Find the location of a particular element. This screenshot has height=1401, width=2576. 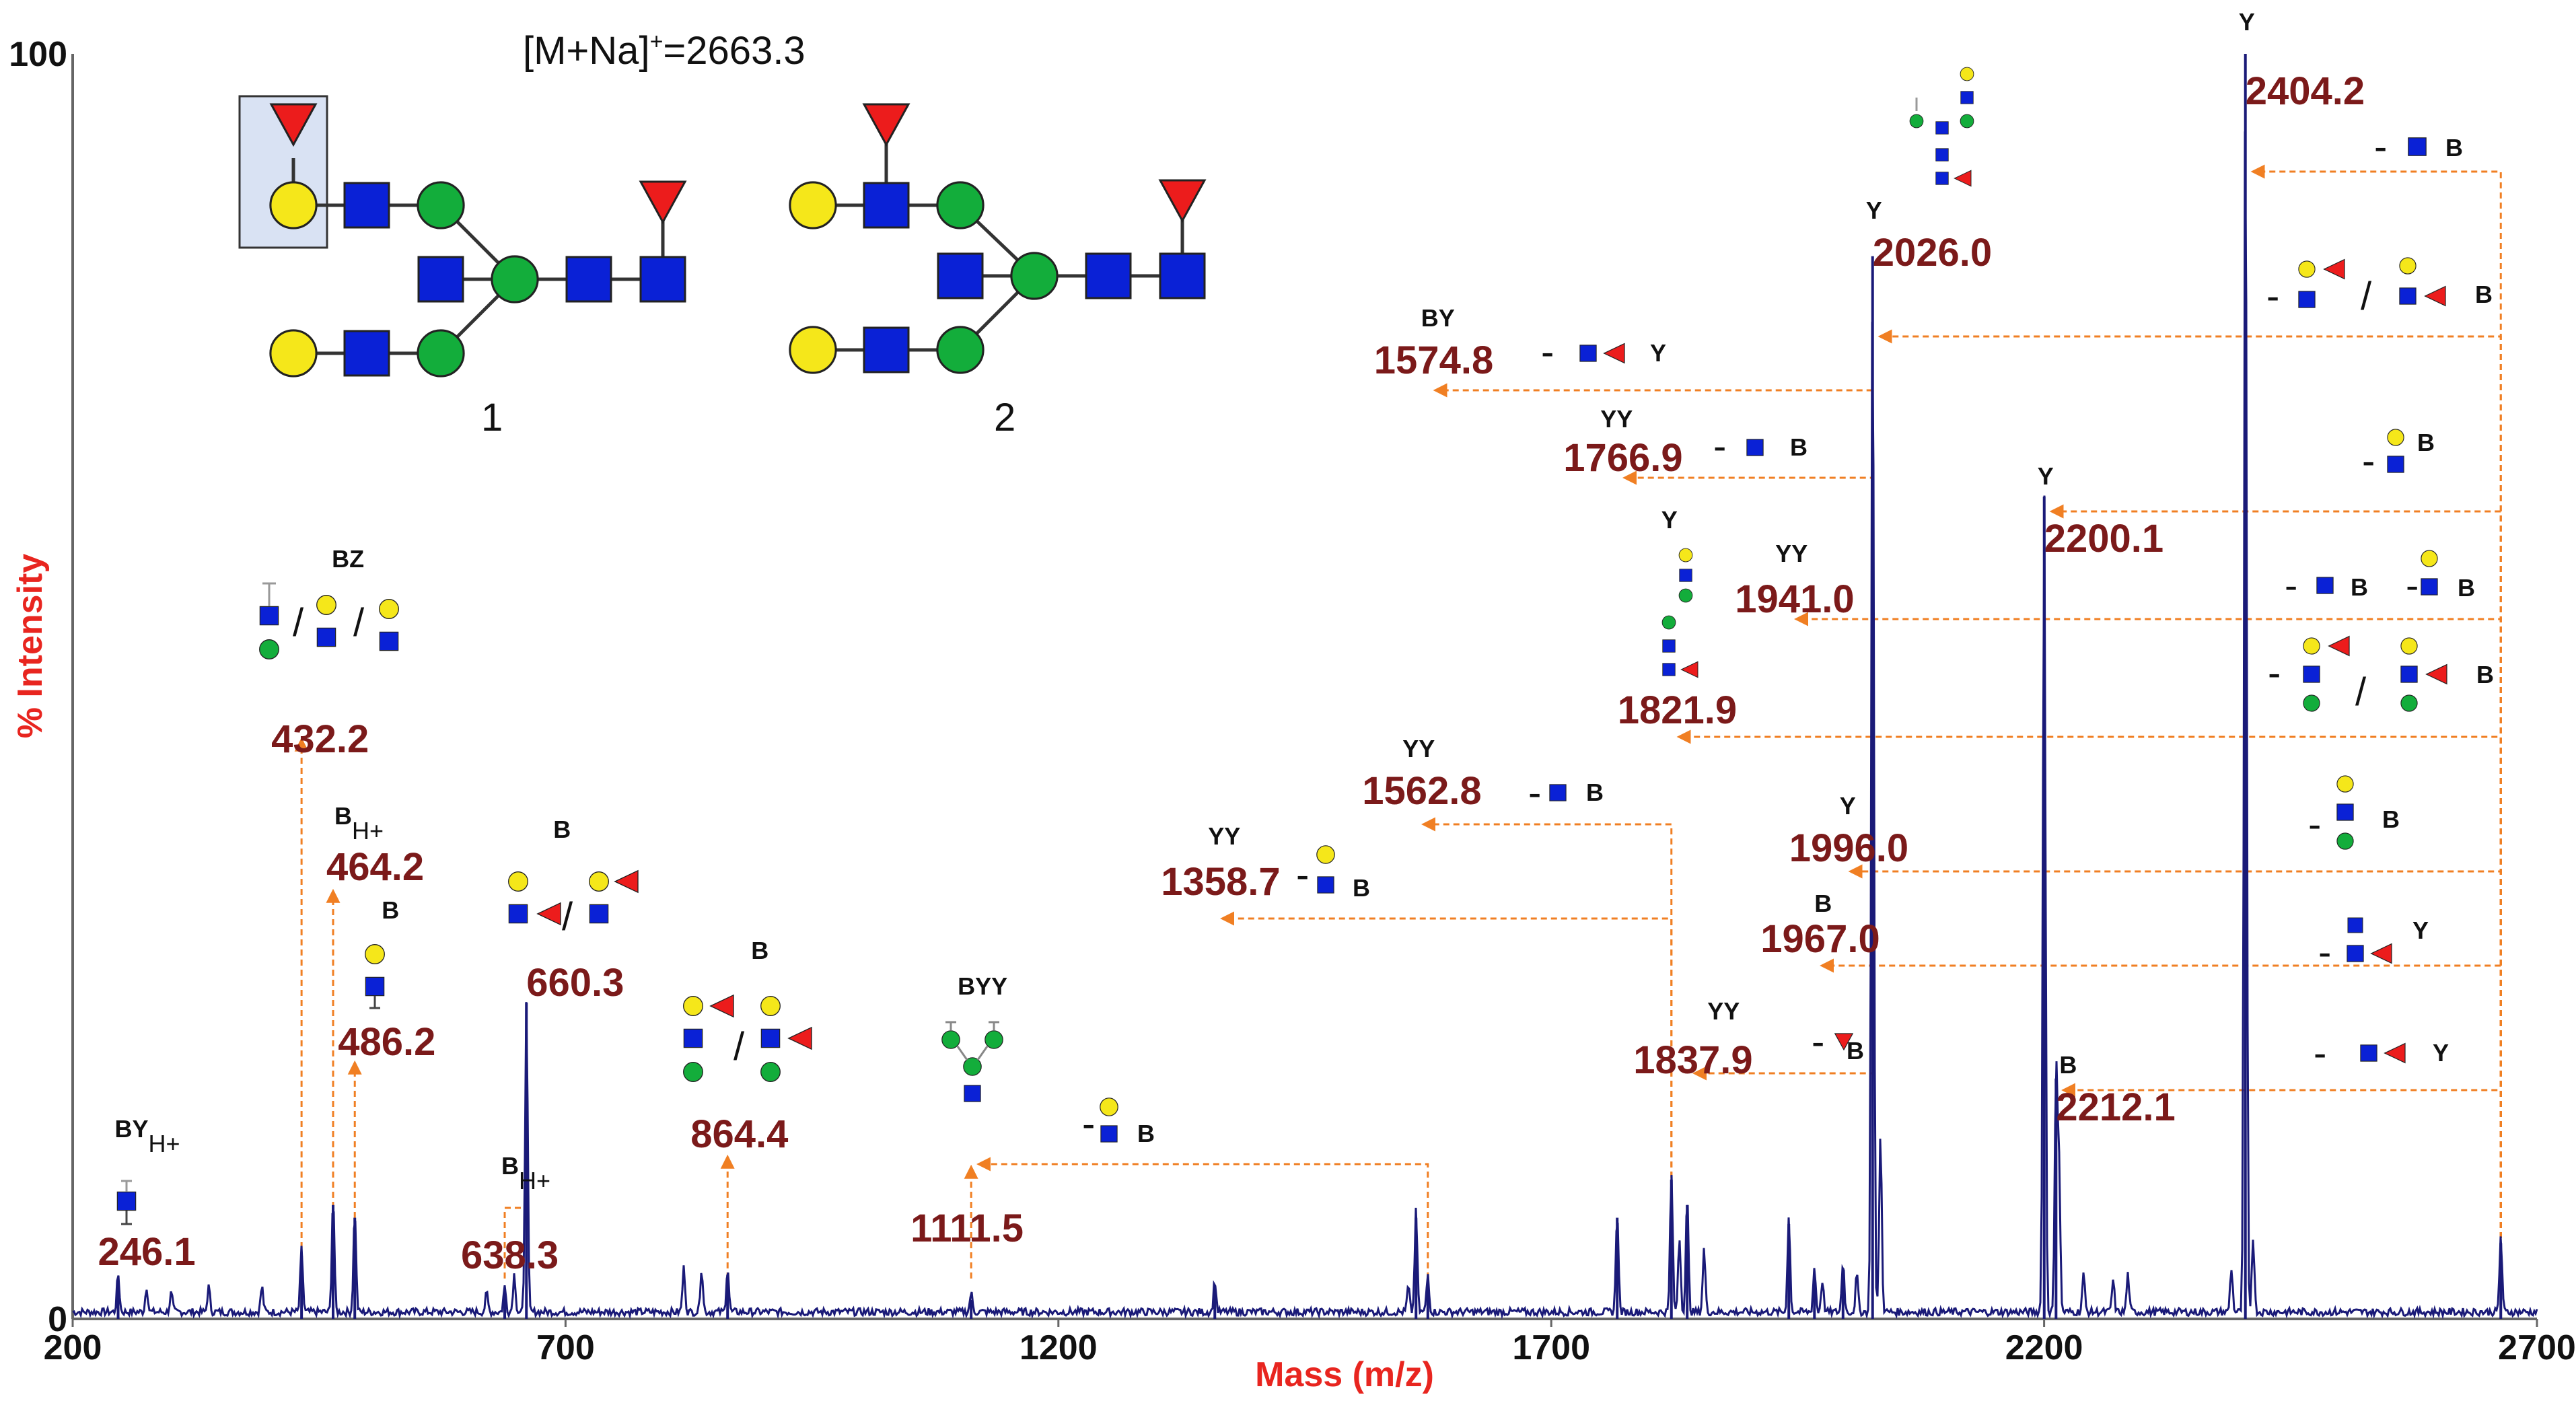

peak-mz-label: 246.1 is located at coordinates (147, 1252).